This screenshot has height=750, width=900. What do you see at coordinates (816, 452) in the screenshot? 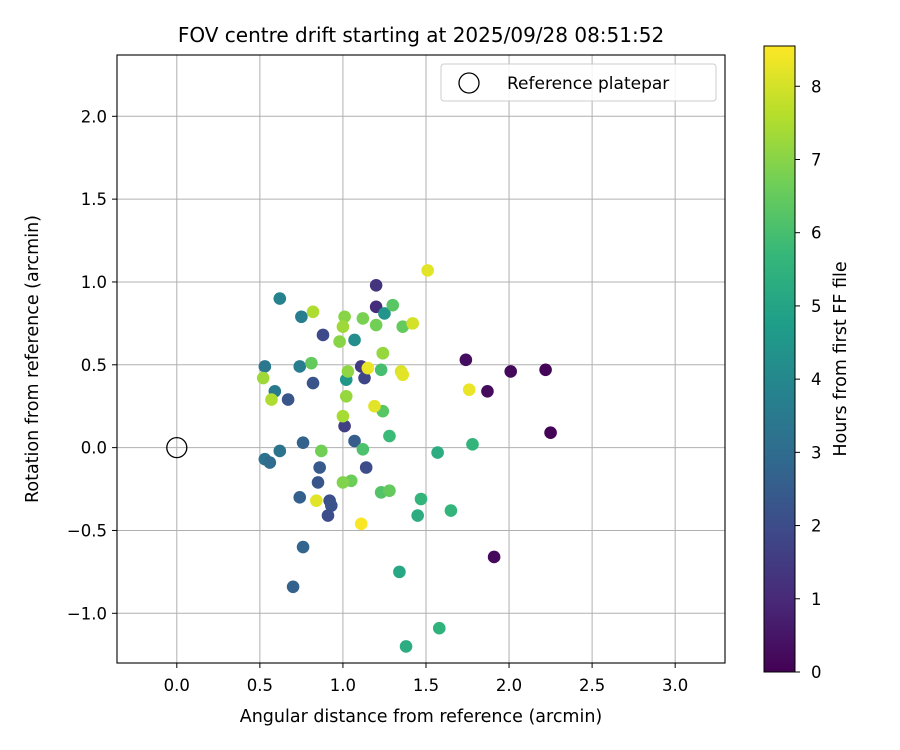
I see `colorbar-tick-label-3: 3` at bounding box center [816, 452].